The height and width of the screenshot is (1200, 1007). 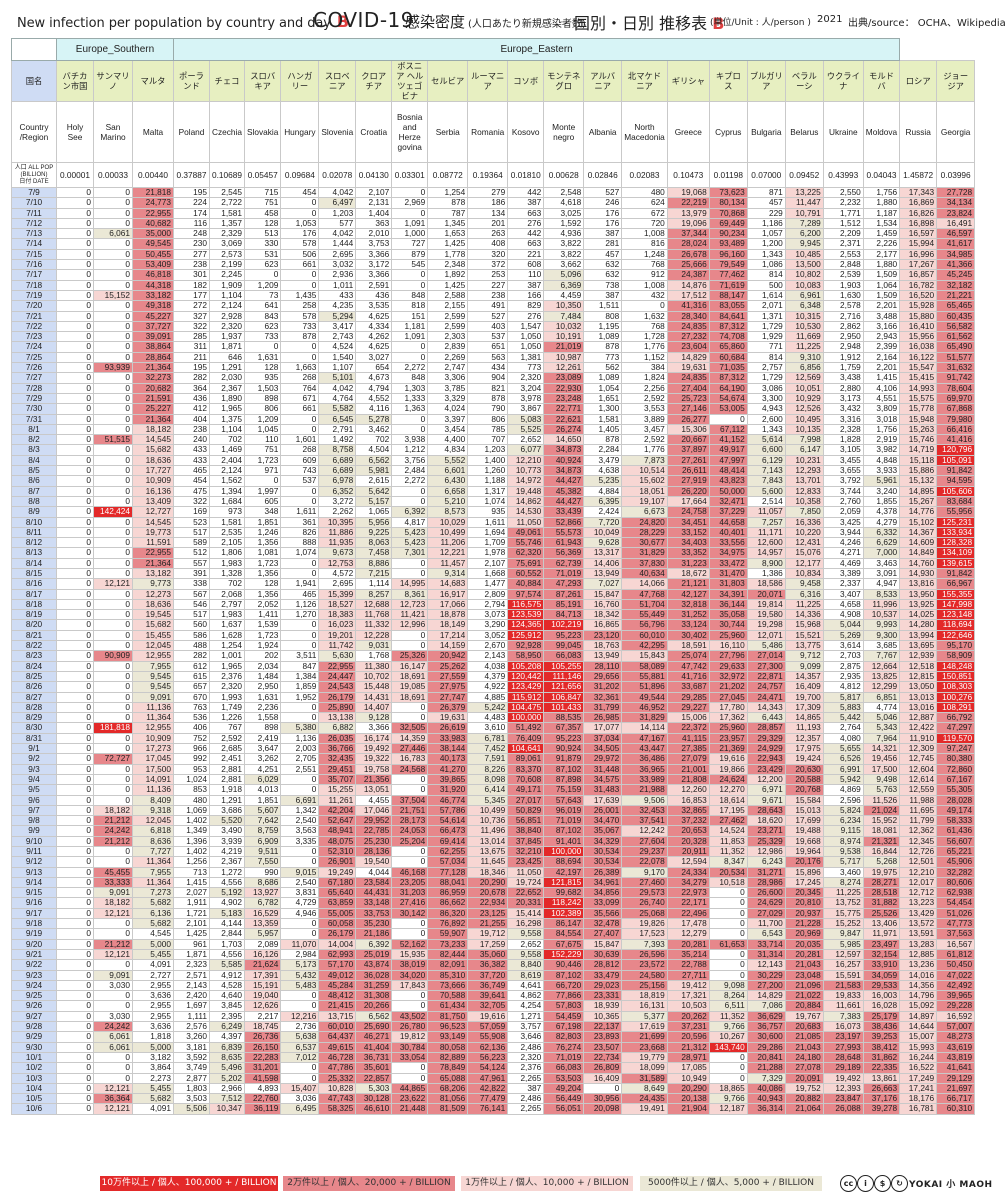 I want to click on value-cell: 14,336, so click(x=804, y=615).